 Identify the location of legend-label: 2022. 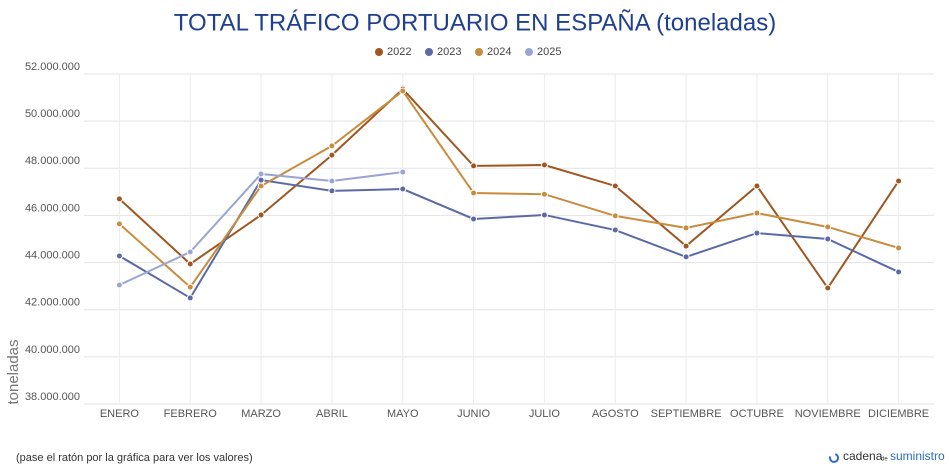
(399, 52).